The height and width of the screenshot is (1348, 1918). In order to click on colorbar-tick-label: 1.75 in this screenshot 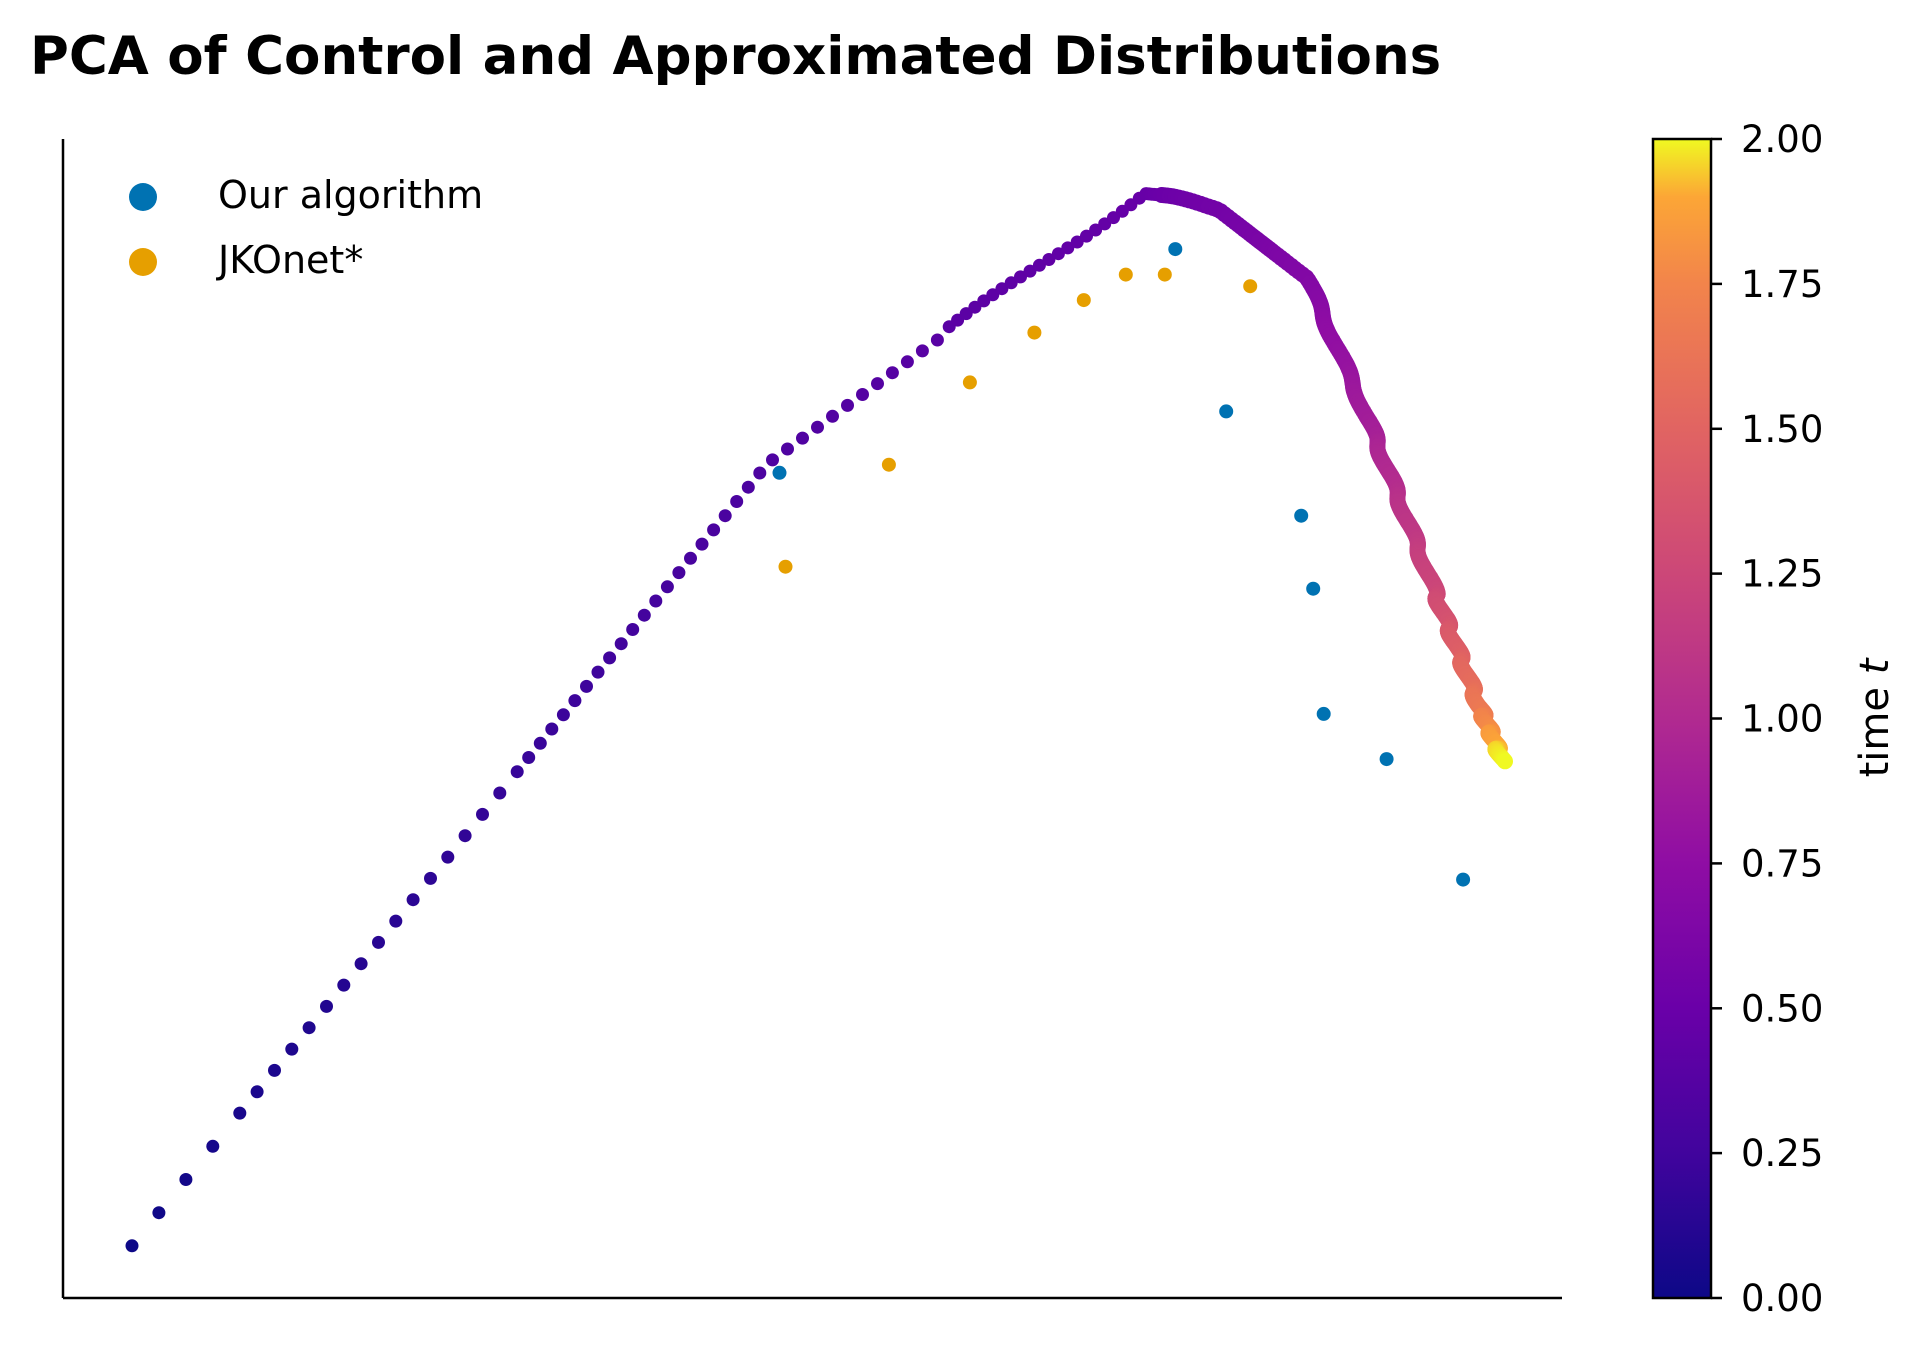, I will do `click(1782, 284)`.